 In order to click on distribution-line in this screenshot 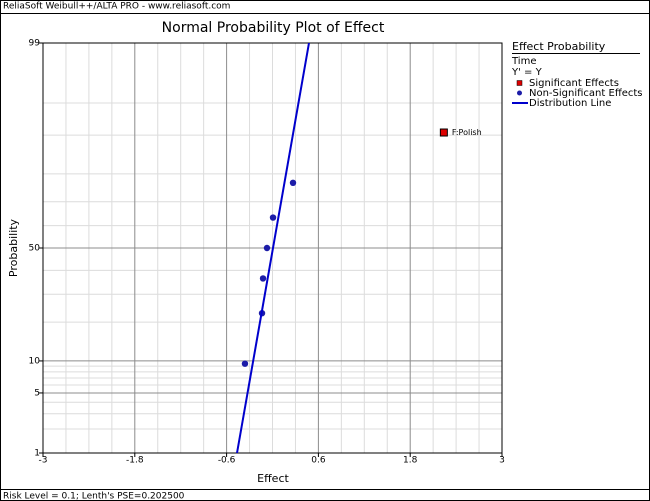, I will do `click(273, 248)`.